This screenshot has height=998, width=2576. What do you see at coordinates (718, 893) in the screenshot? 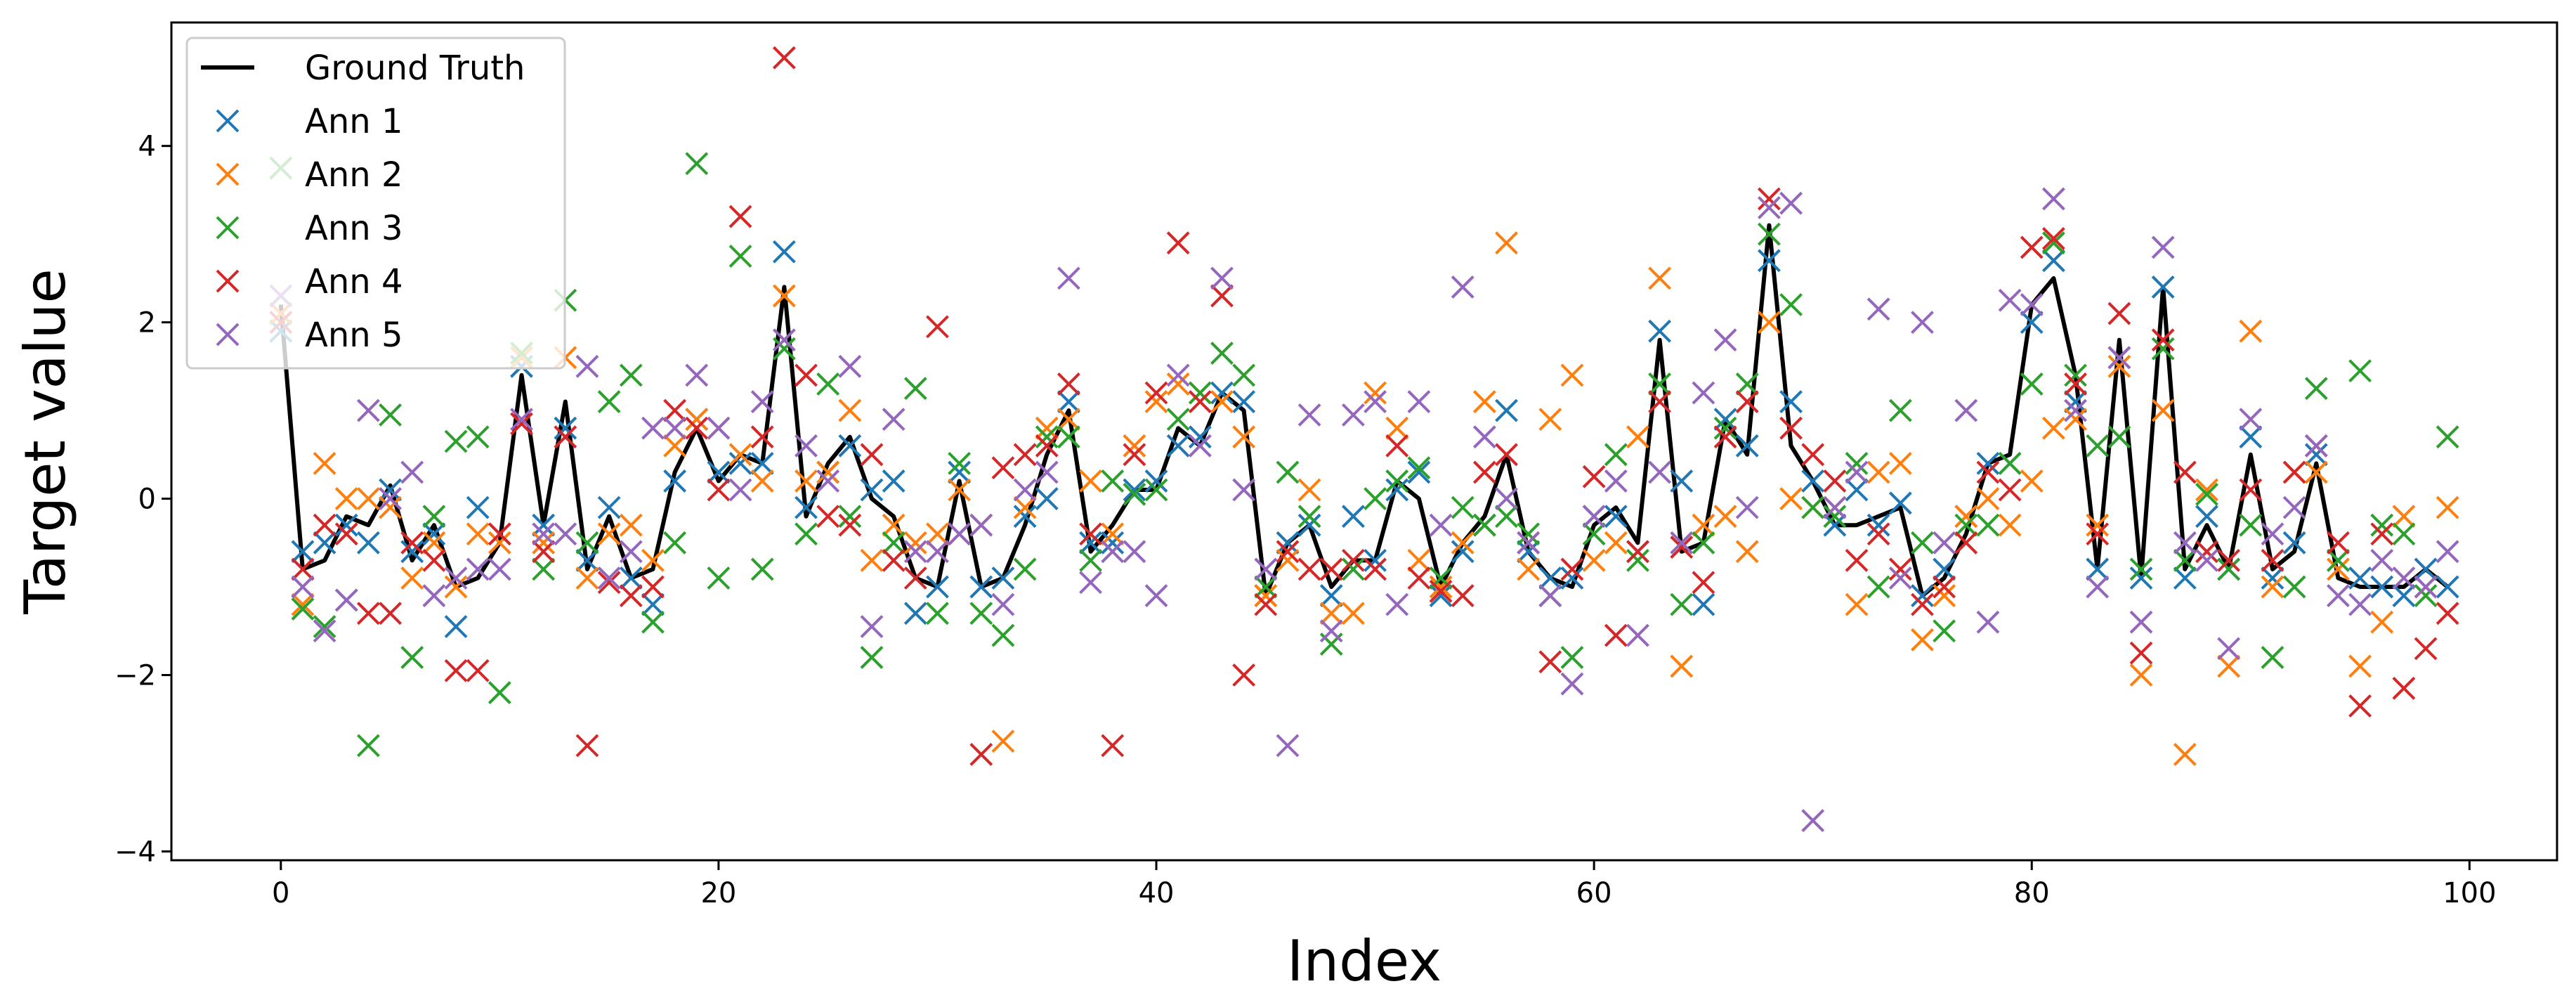
I see `x-tick-label: 20` at bounding box center [718, 893].